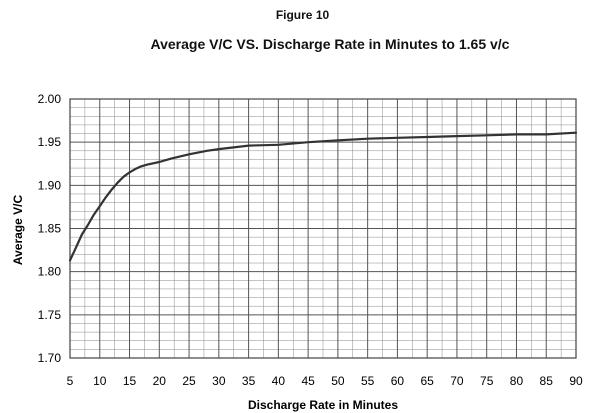  What do you see at coordinates (50, 99) in the screenshot?
I see `y-tick-label: 2.00` at bounding box center [50, 99].